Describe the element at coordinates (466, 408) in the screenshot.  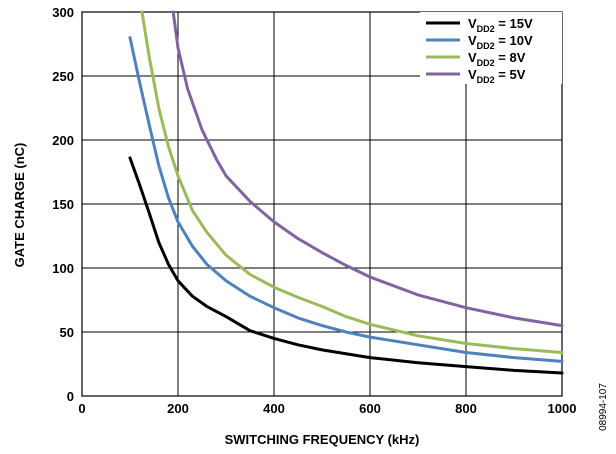
I see `x-tick-label: 800` at that location.